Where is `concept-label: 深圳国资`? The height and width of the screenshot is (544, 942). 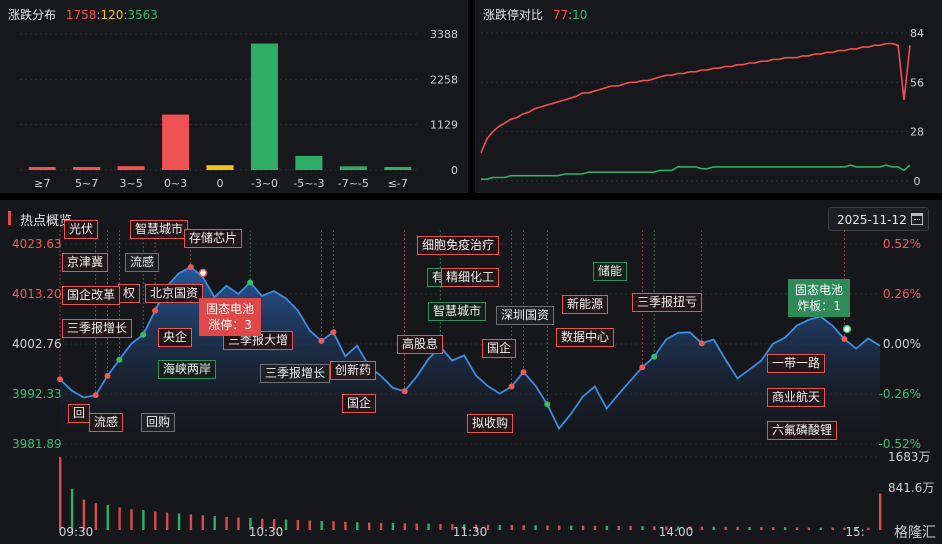
concept-label: 深圳国资 is located at coordinates (525, 315).